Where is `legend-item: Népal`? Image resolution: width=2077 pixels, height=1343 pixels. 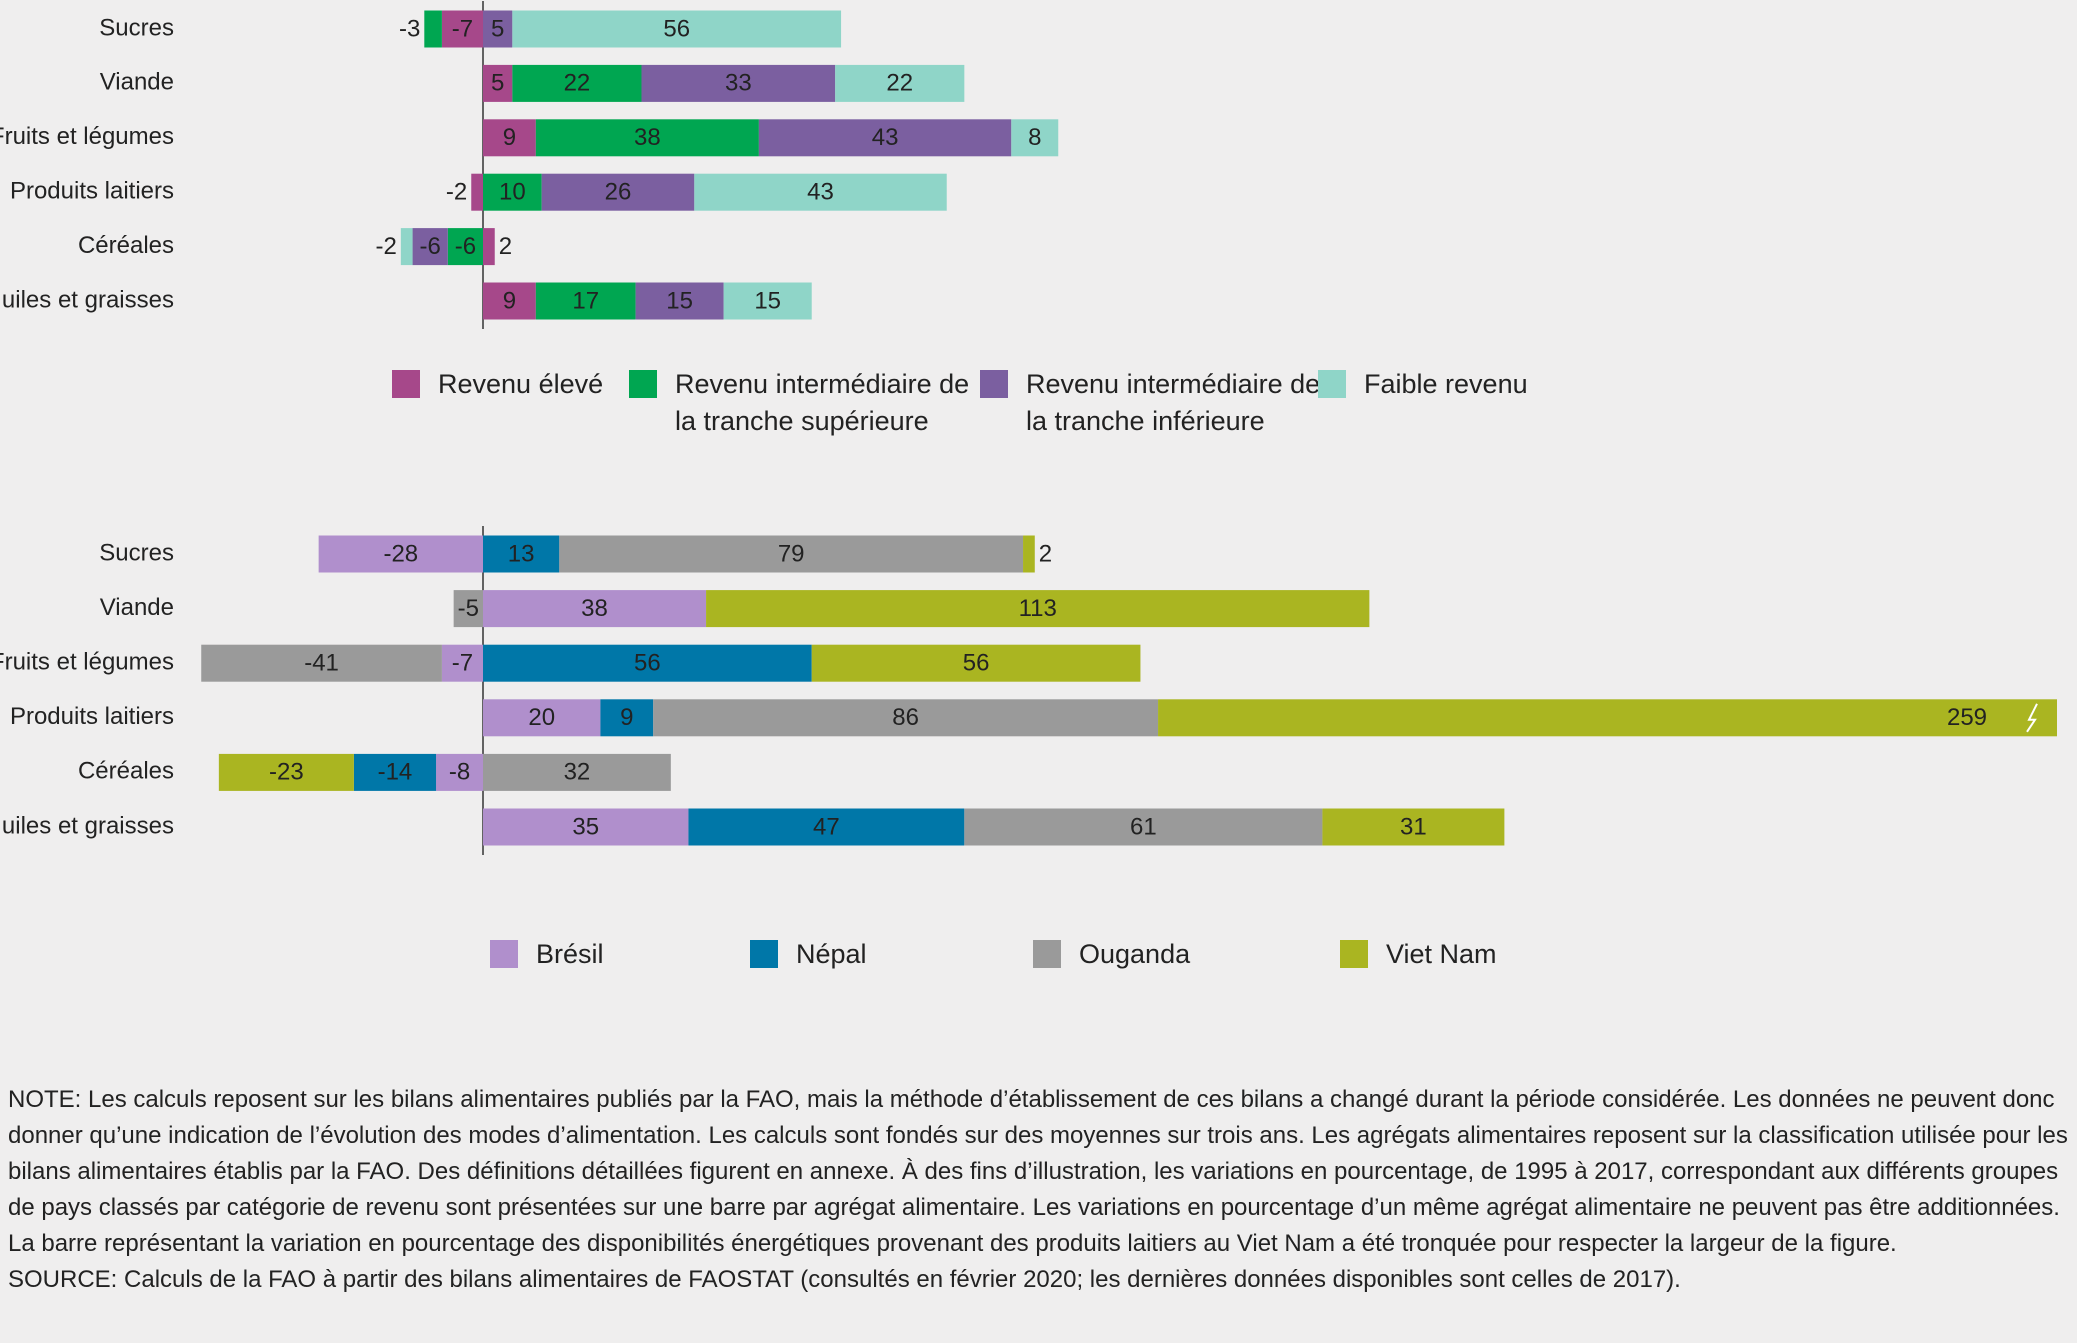 legend-item: Népal is located at coordinates (923, 954).